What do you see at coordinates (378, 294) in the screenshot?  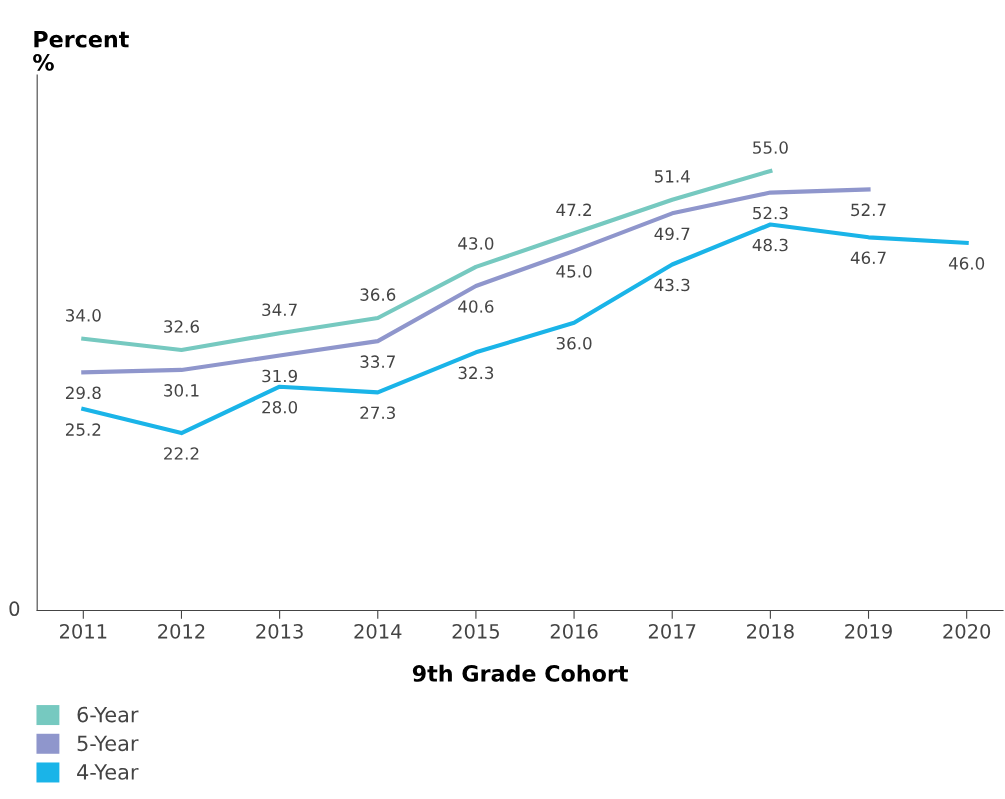 I see `data-label: 36.6` at bounding box center [378, 294].